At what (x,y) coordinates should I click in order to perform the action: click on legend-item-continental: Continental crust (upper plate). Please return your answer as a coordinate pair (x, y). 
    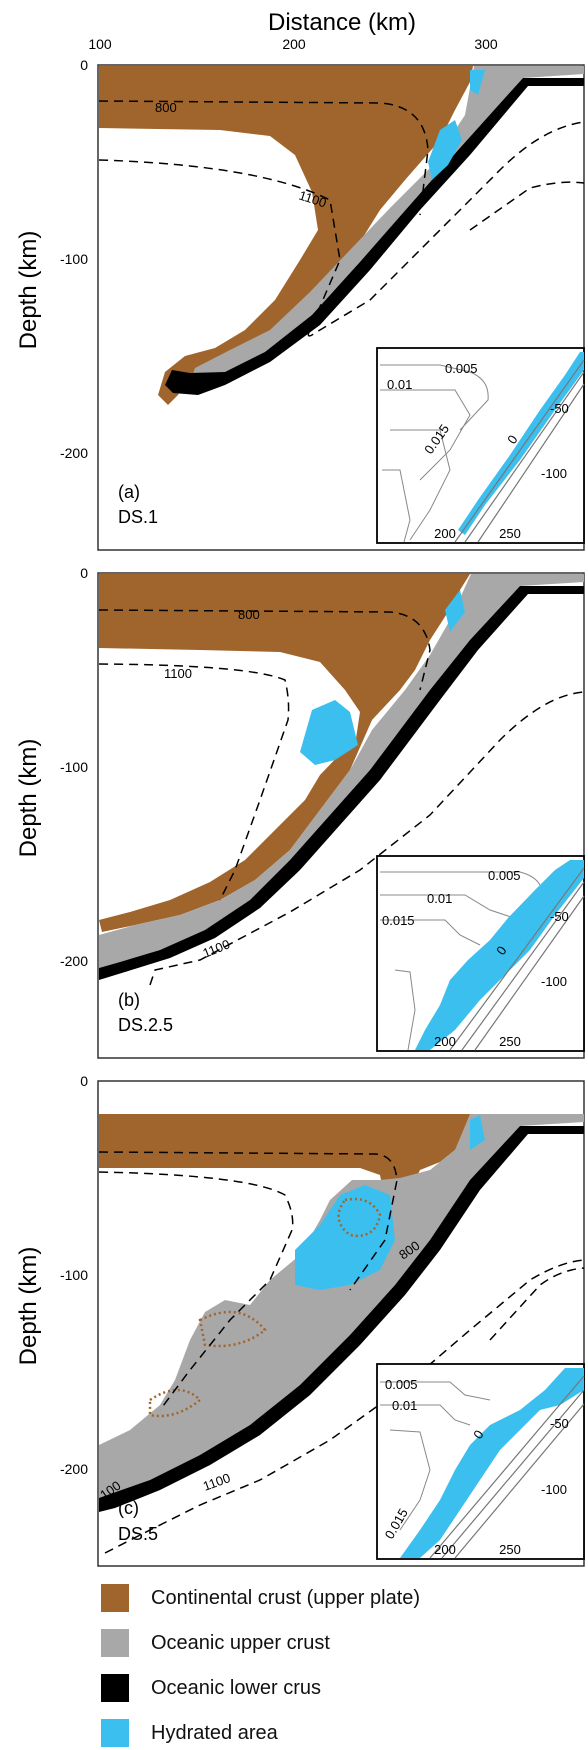
    Looking at the image, I should click on (260, 1598).